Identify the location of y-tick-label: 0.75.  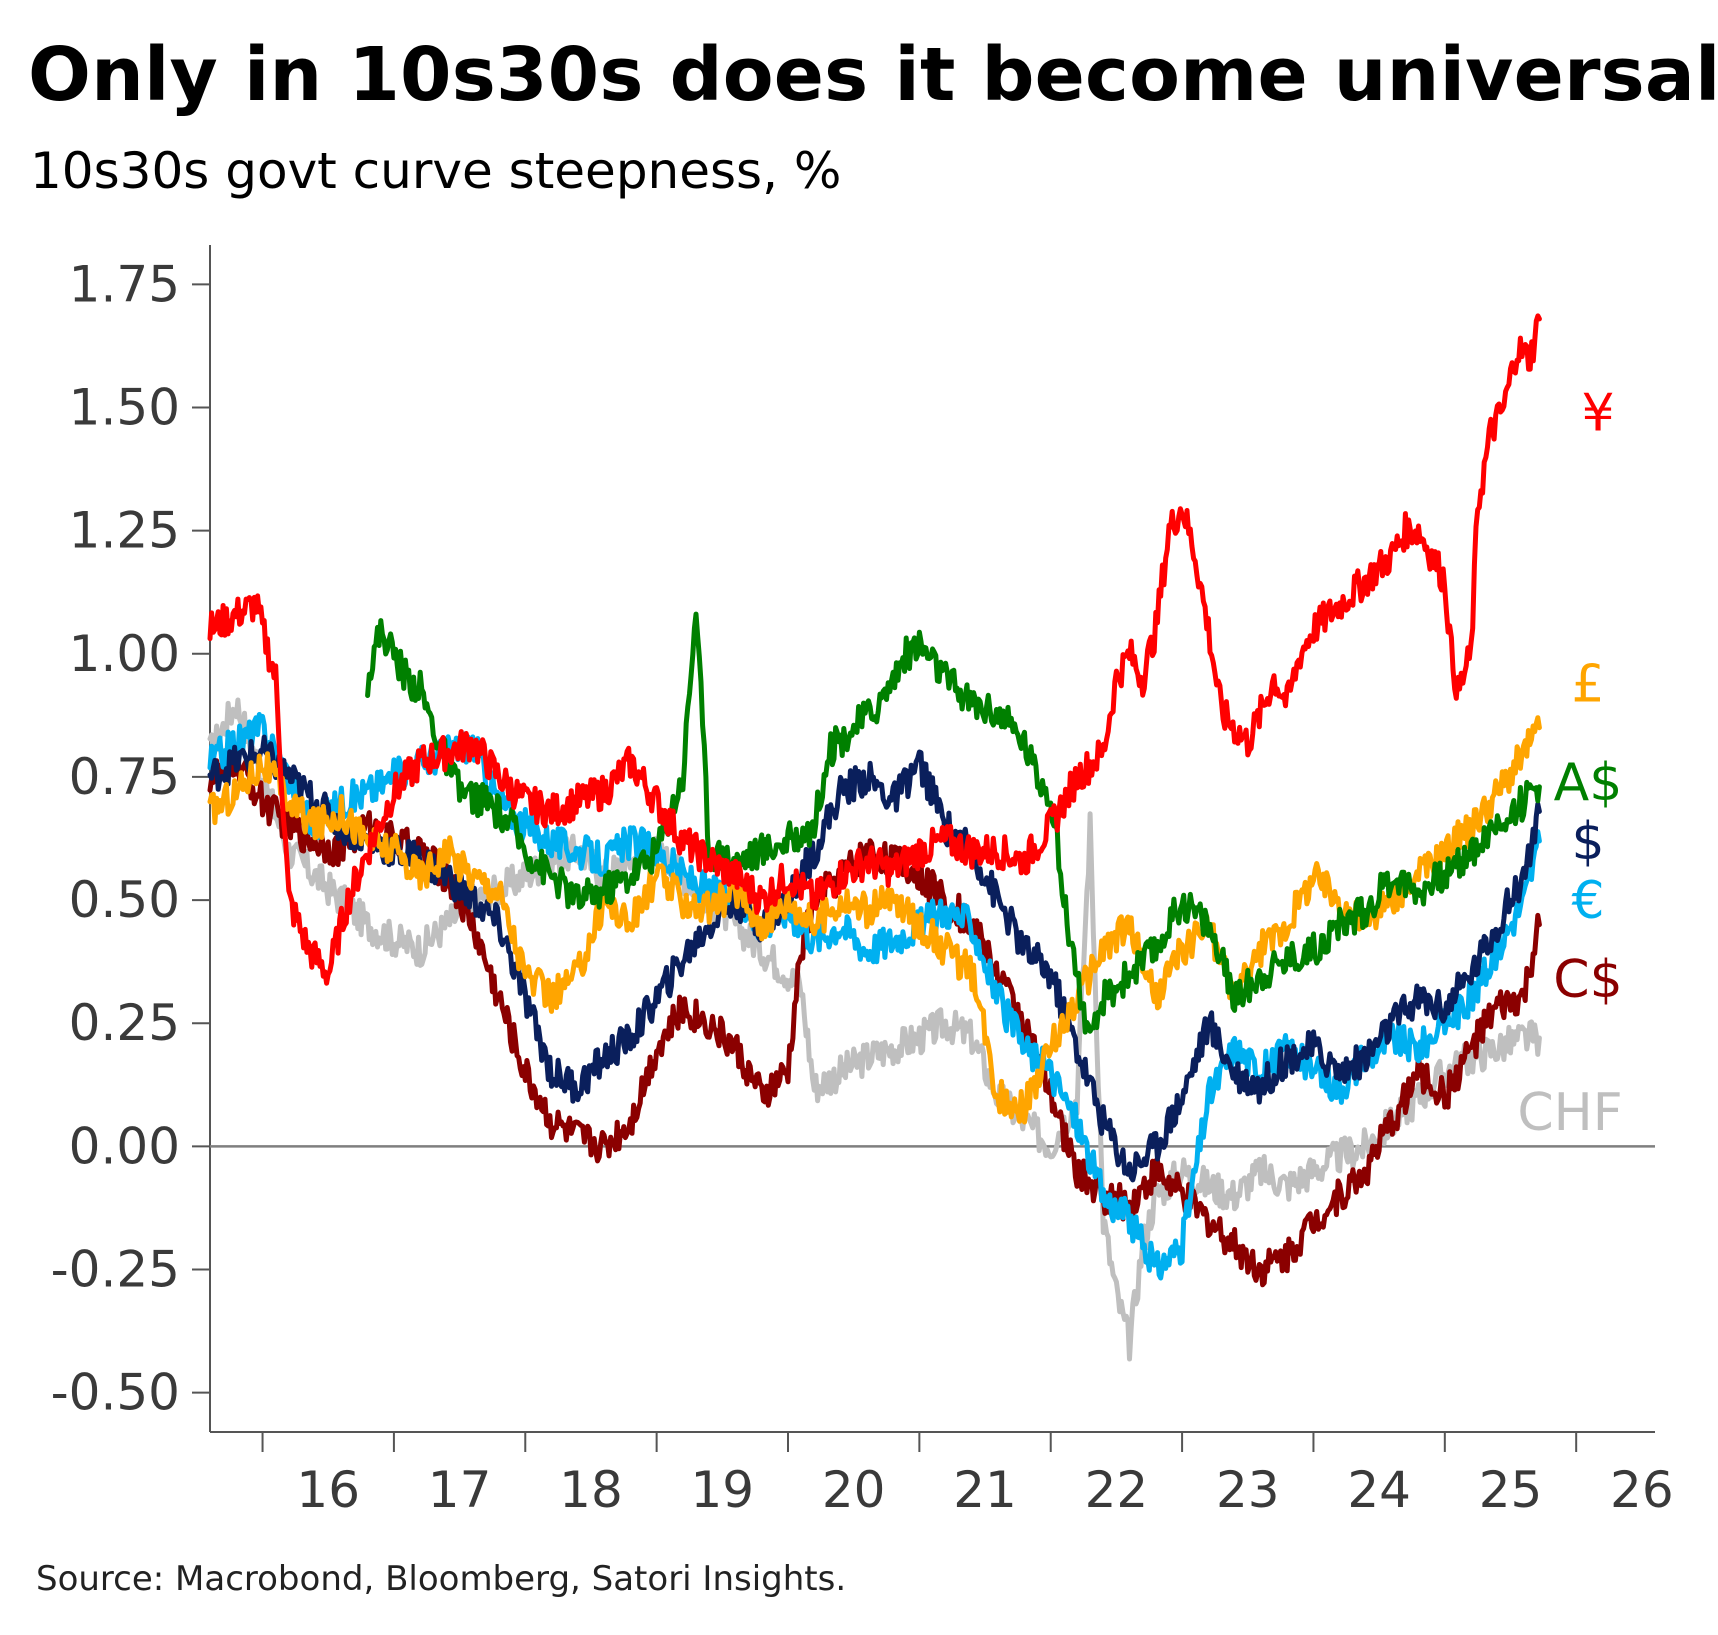
(124, 777).